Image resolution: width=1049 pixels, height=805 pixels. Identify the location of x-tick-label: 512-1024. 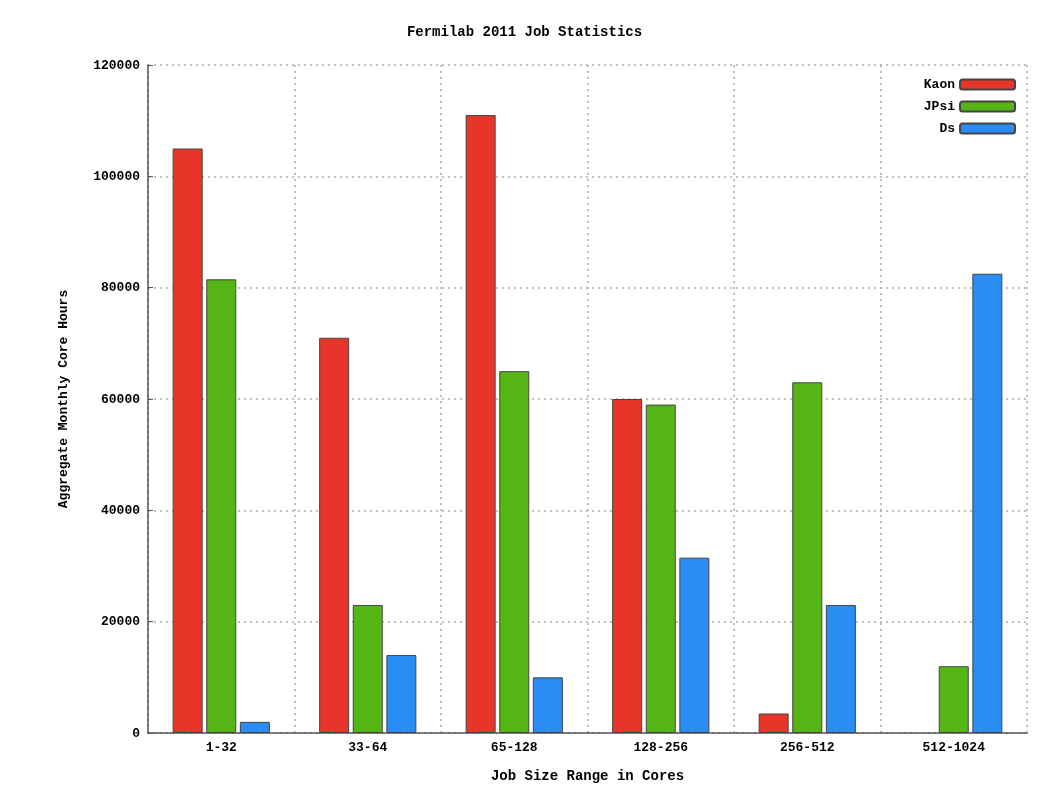
(954, 747).